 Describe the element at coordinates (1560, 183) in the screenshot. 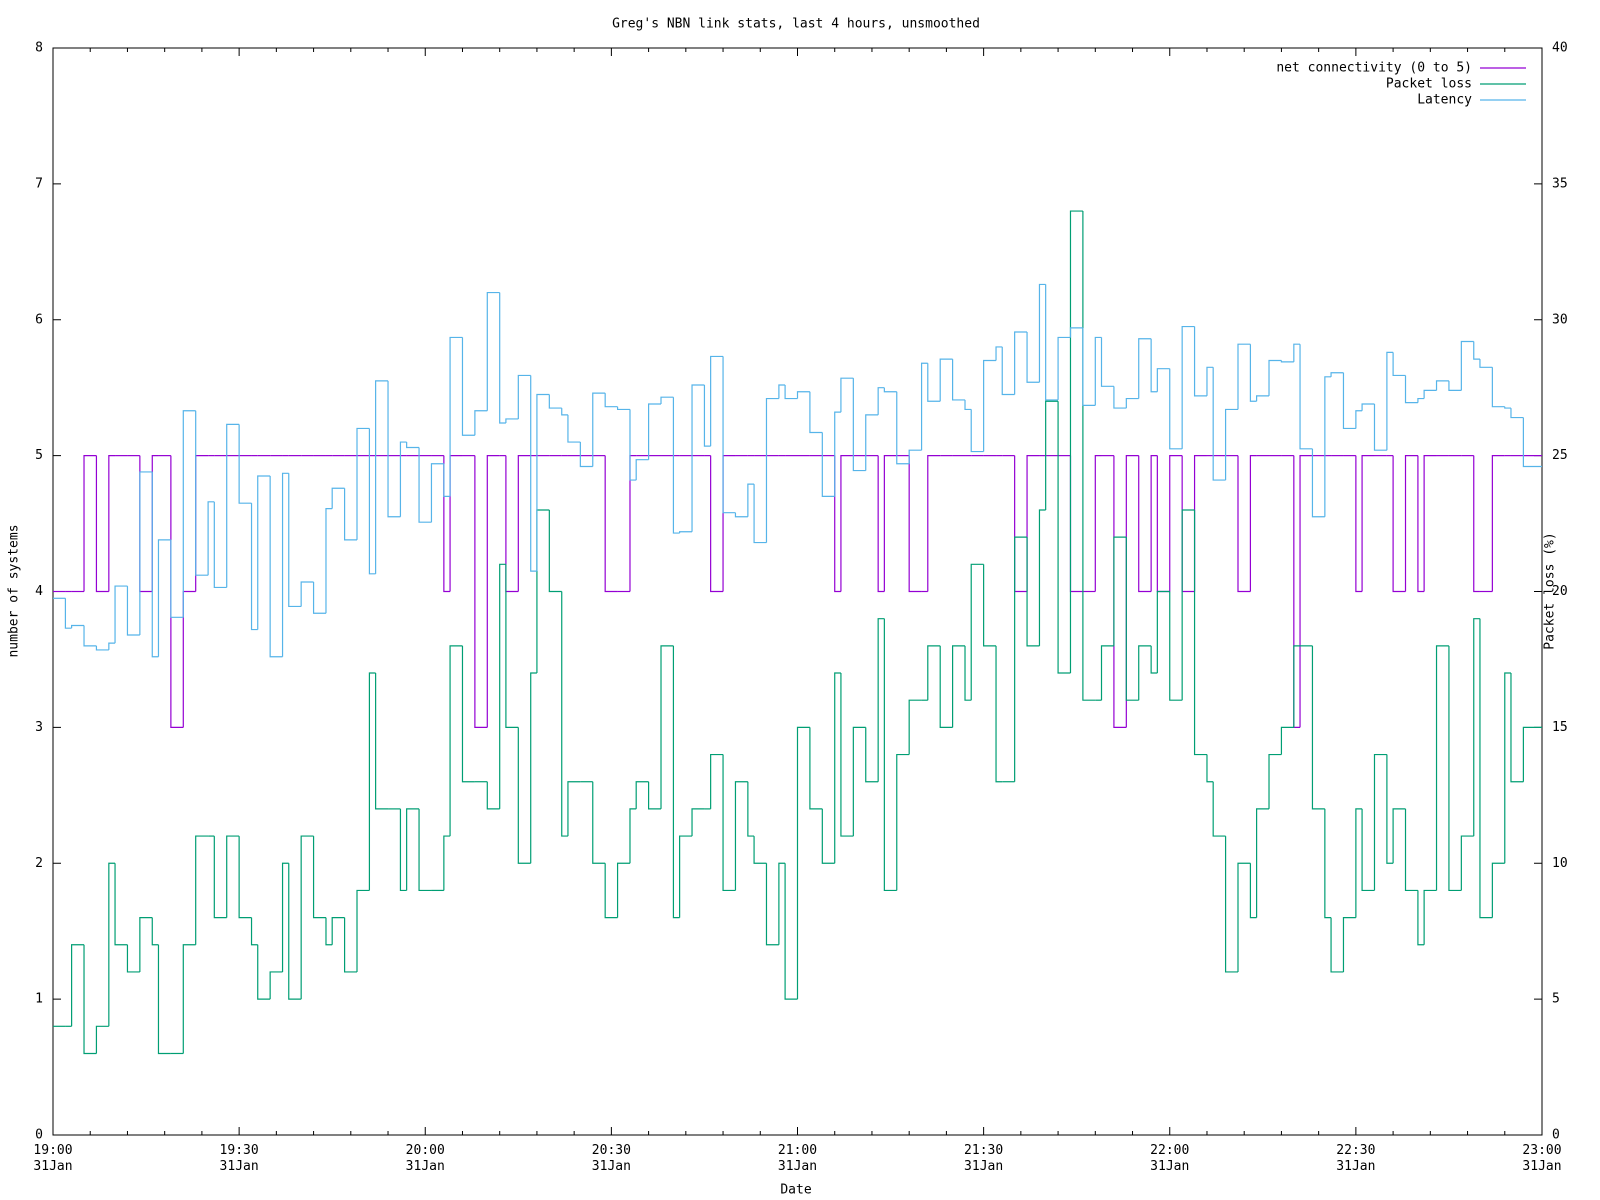

I see `y2-tick-label: 35` at that location.